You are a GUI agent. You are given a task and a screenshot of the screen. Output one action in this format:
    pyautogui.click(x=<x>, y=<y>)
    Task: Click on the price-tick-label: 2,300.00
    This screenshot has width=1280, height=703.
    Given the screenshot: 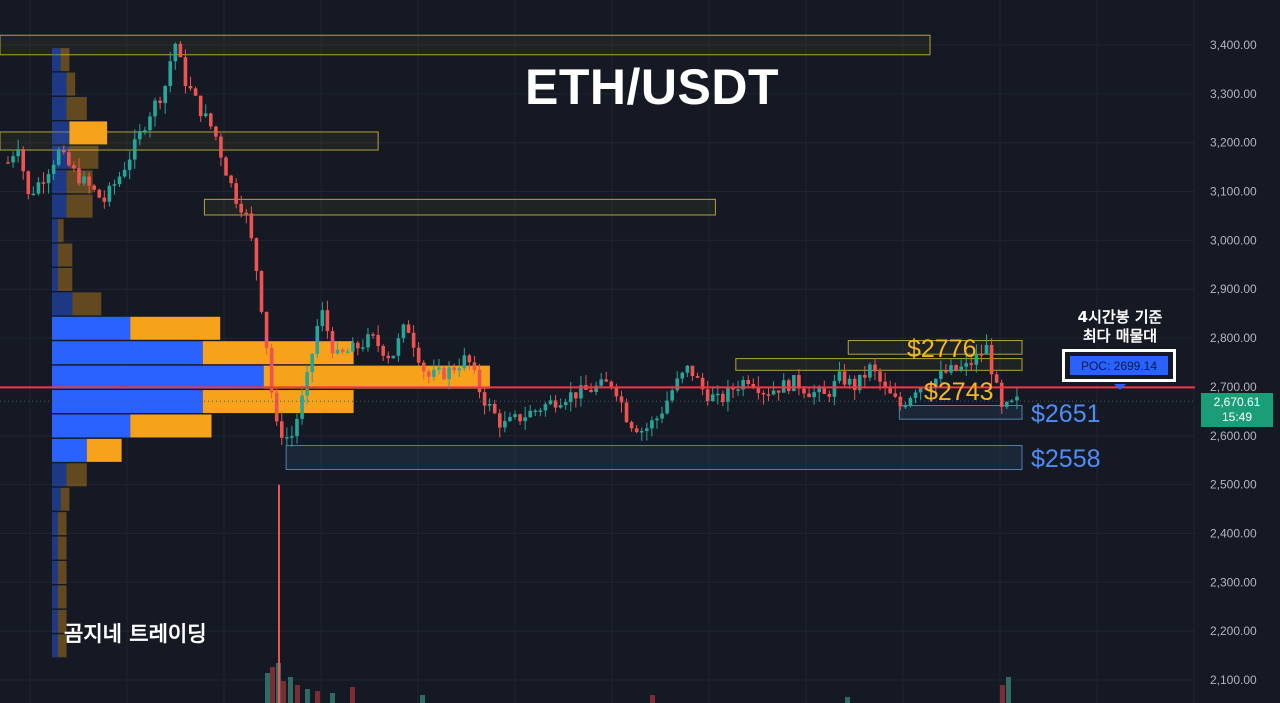 What is the action you would take?
    pyautogui.click(x=1233, y=582)
    